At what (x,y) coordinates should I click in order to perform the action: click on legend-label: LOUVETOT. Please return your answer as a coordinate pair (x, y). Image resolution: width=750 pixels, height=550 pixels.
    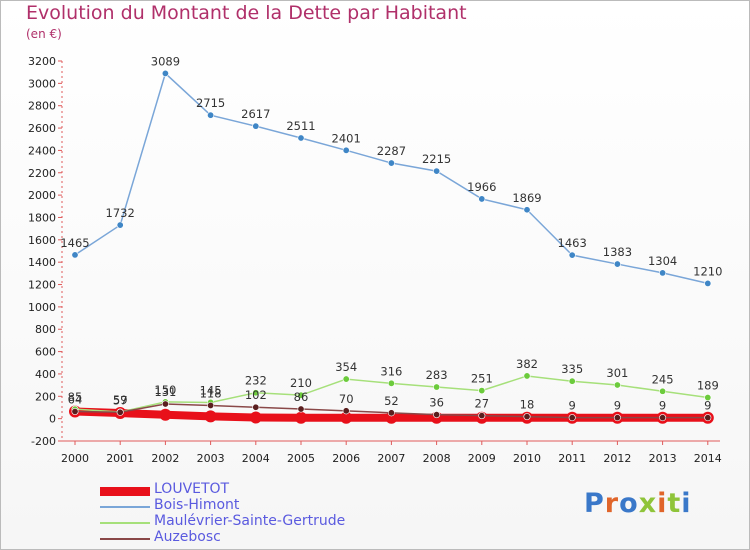
    Looking at the image, I should click on (192, 489).